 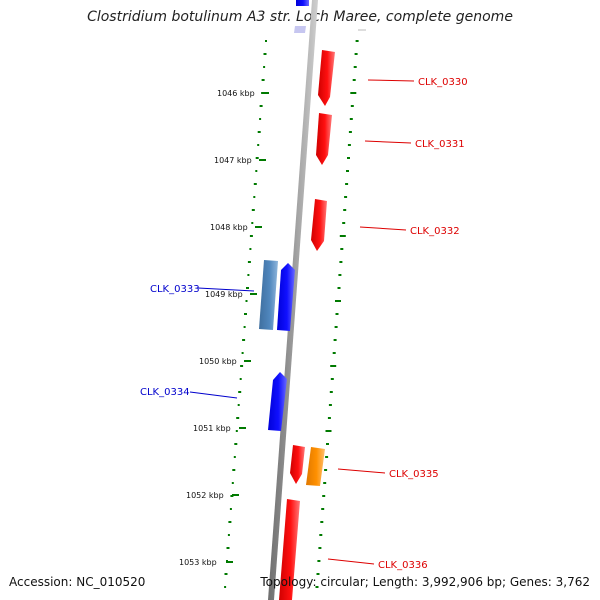 I want to click on scale-label-1050: 1050 kbp, so click(x=218, y=361).